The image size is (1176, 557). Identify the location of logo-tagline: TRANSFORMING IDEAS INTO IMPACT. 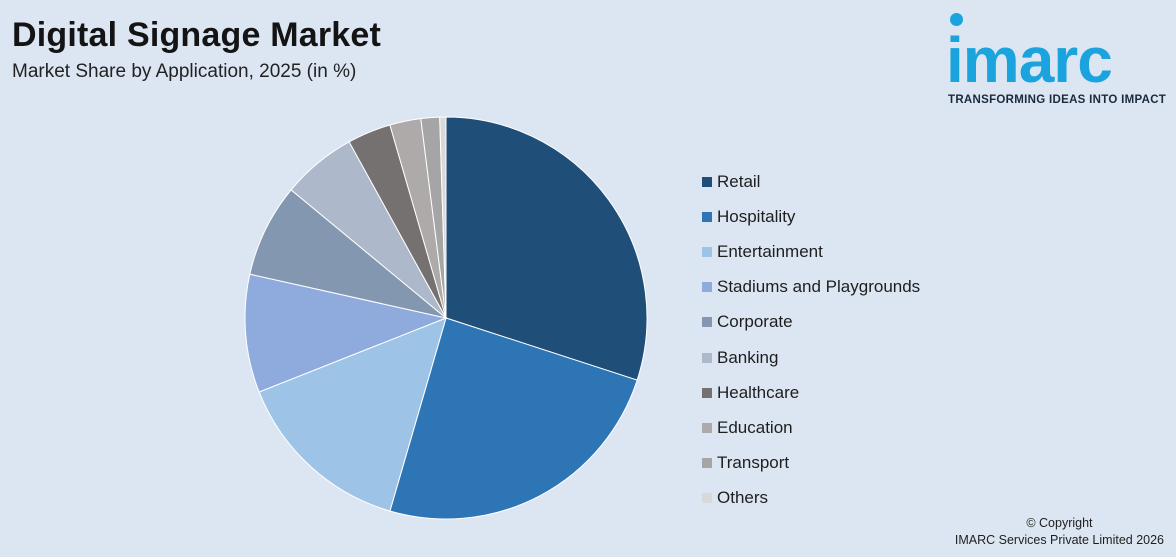
(1057, 100).